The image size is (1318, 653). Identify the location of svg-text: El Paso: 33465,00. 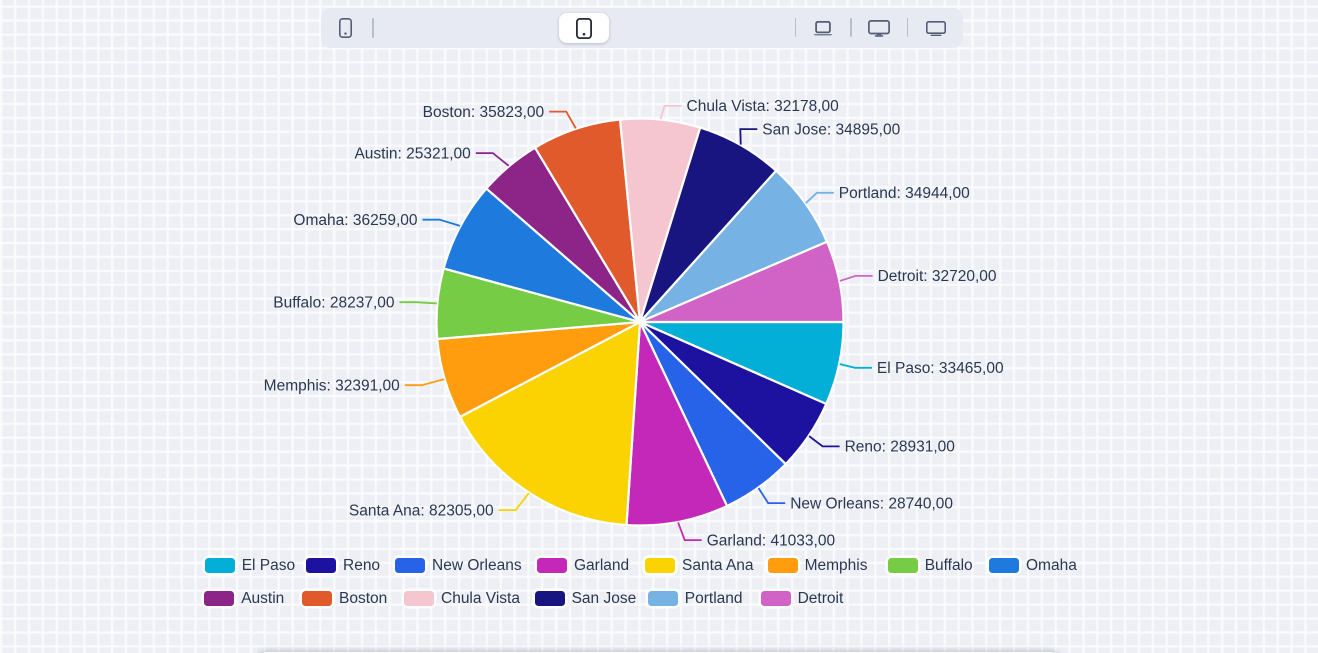
(940, 368).